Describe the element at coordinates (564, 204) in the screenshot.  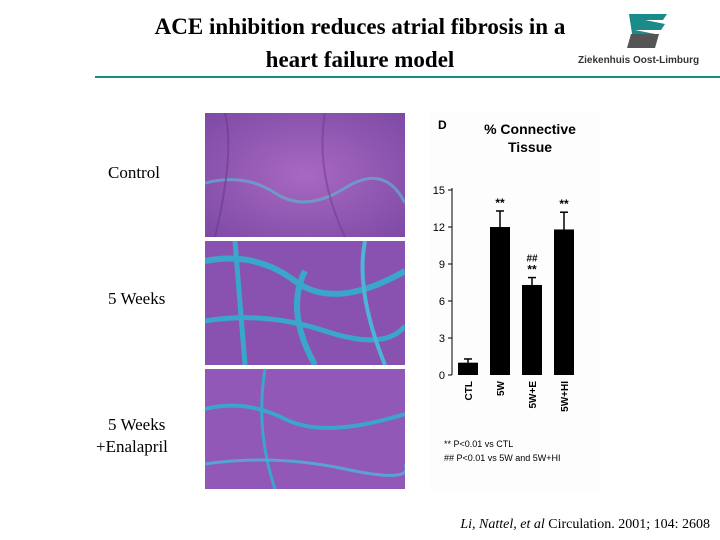
I see `significance-5w-hi: **` at that location.